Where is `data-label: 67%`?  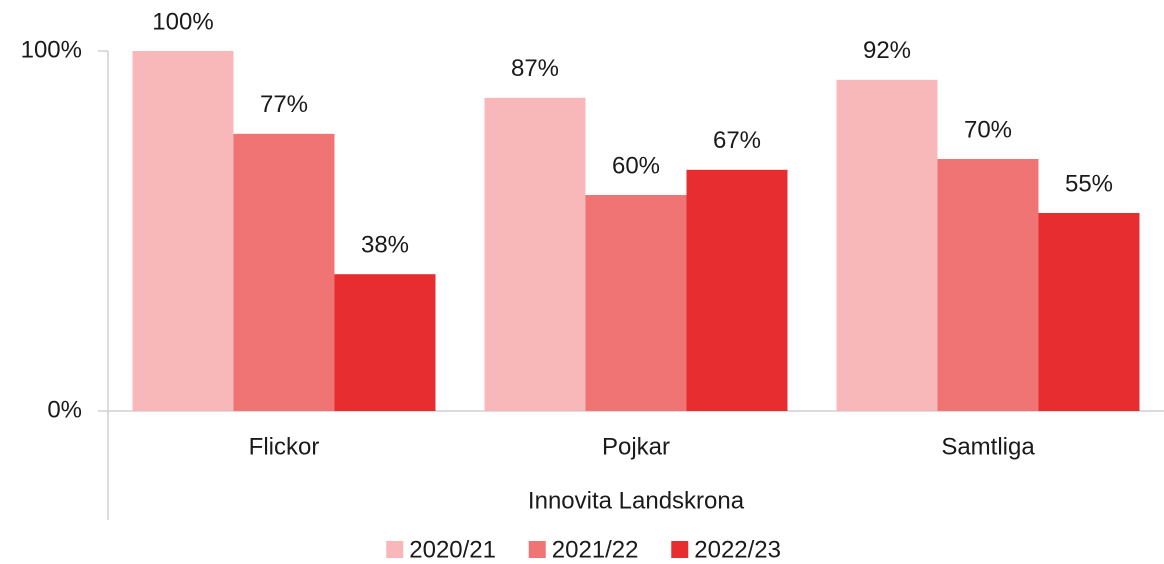 data-label: 67% is located at coordinates (737, 140).